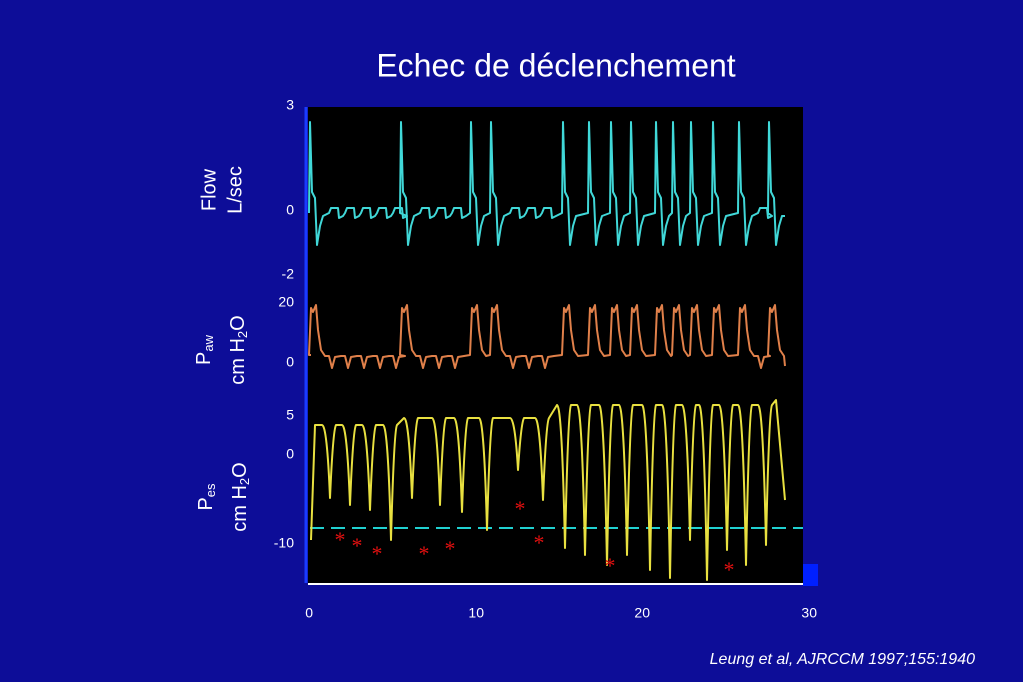 The width and height of the screenshot is (1023, 682). I want to click on x-tick-label: 10, so click(476, 613).